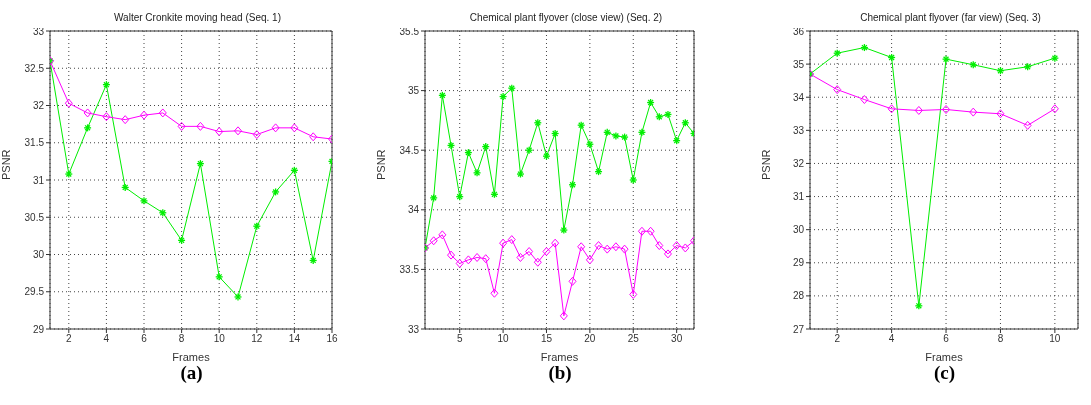 The width and height of the screenshot is (1091, 405). I want to click on x-tick-label: 16, so click(332, 339).